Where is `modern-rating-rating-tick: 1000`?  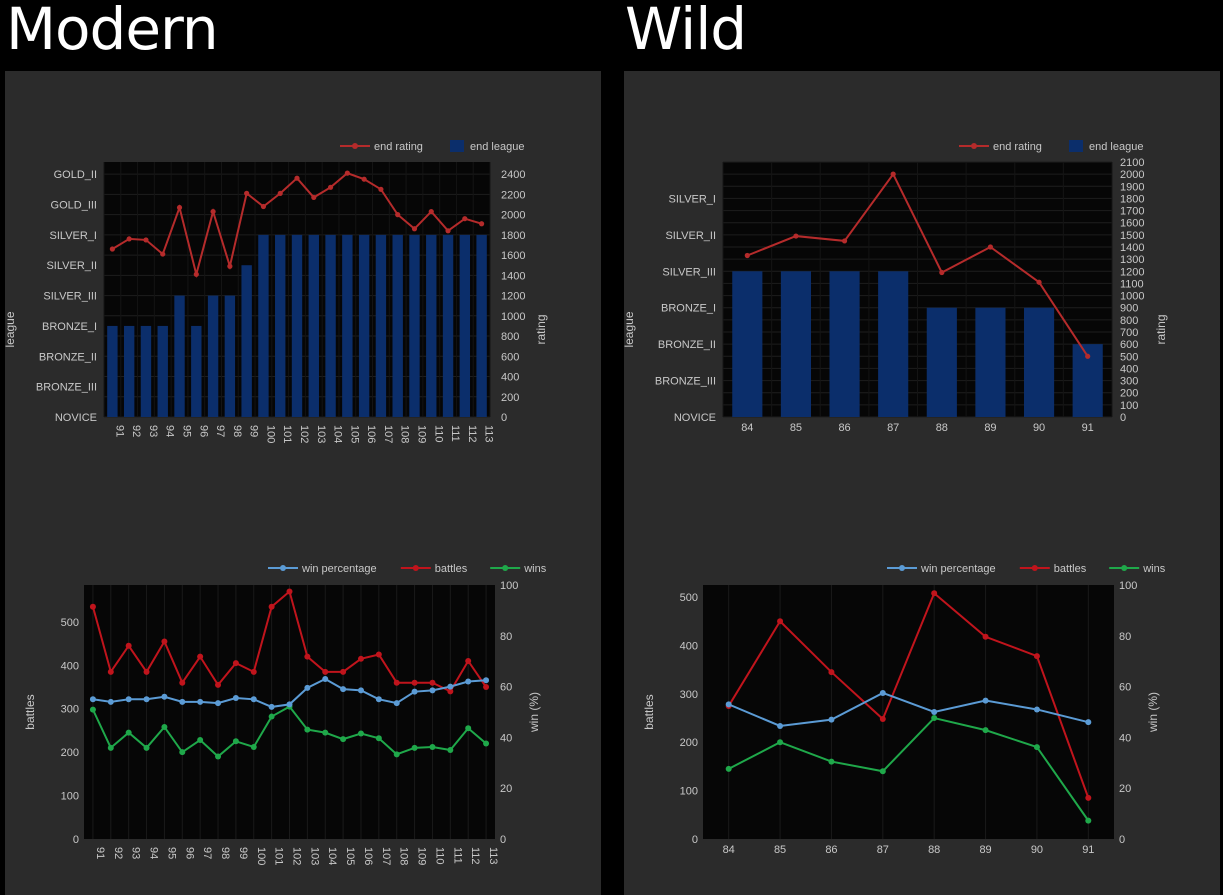 modern-rating-rating-tick: 1000 is located at coordinates (513, 317).